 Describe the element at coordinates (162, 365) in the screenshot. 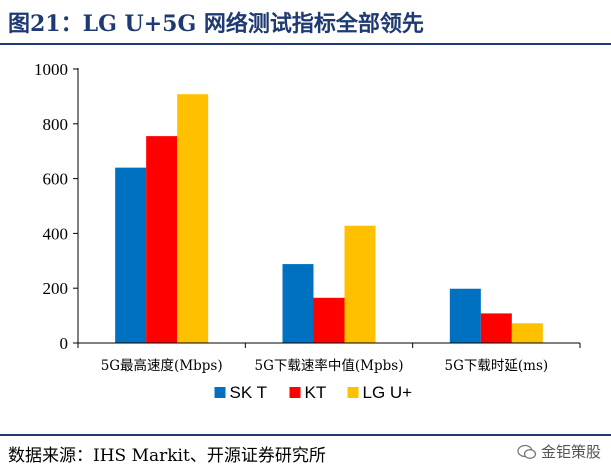

I see `category-label: 5G最高速度(Mbps)` at that location.